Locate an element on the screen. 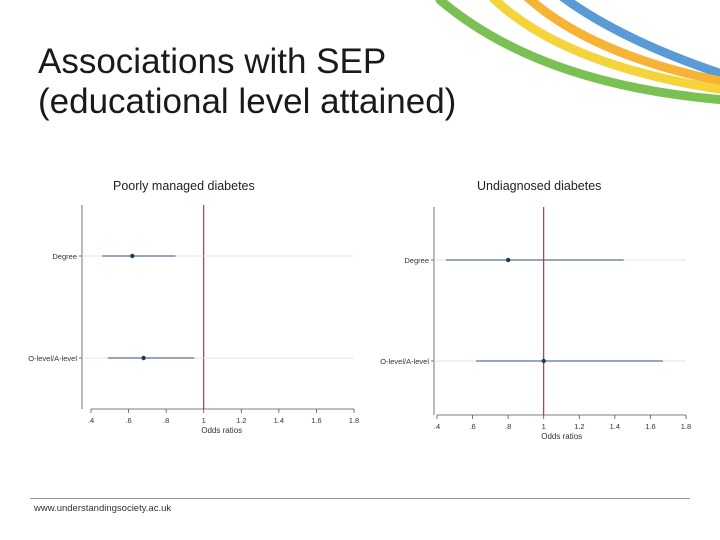 The image size is (720, 540). footer-url: www.understandingsociety.ac.uk is located at coordinates (103, 508).